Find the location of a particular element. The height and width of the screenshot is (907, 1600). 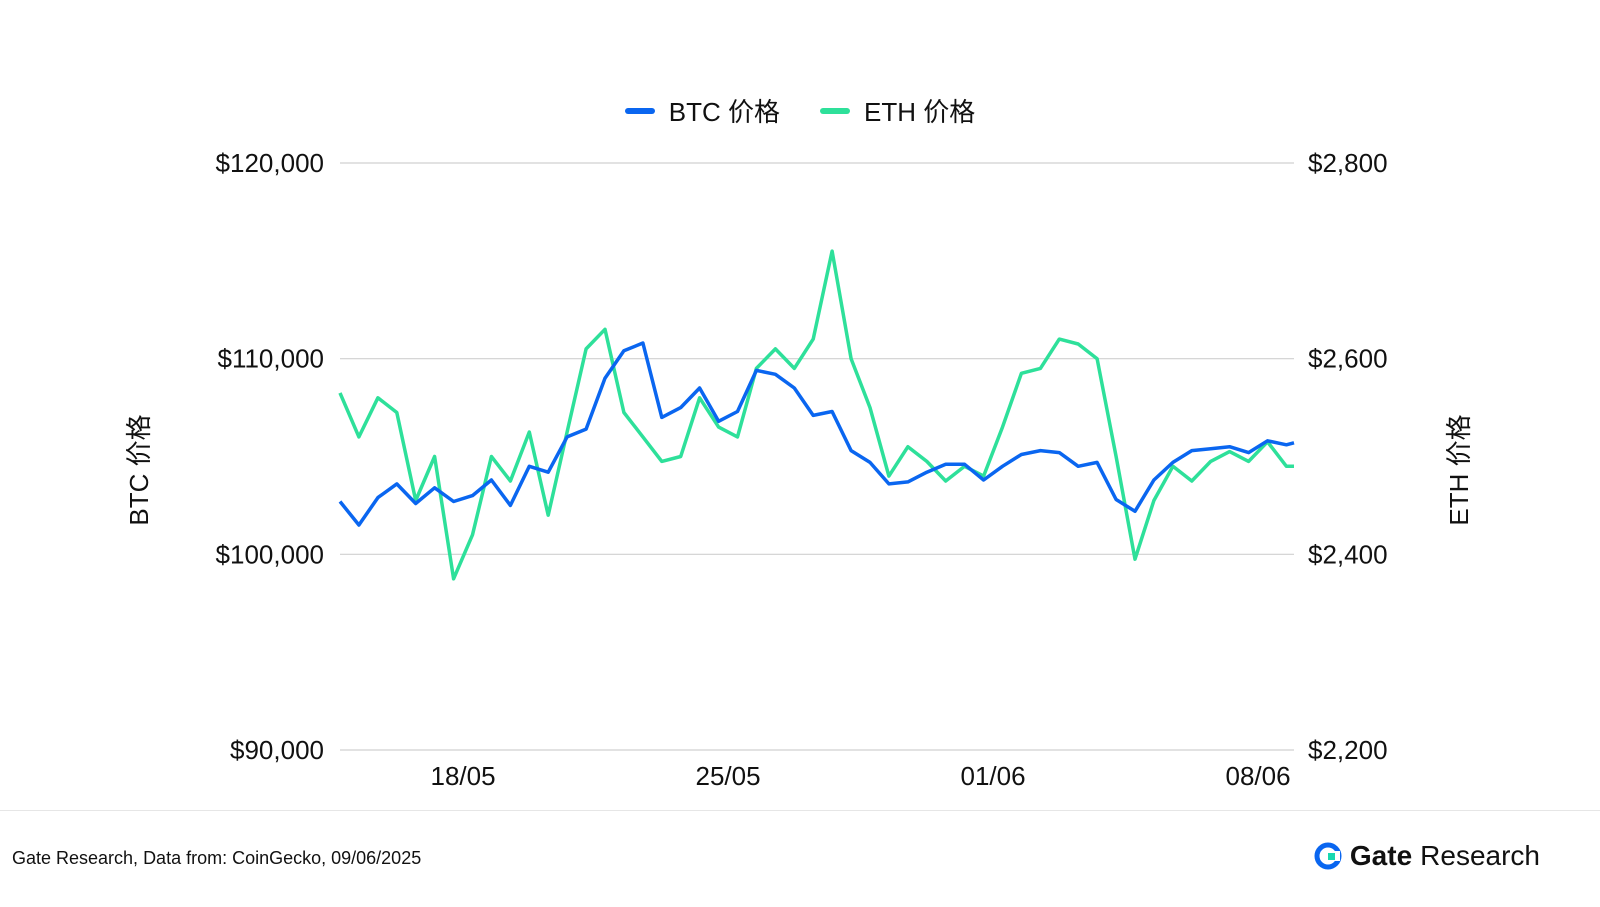

legend-label-eth: ETH 价格 is located at coordinates (920, 112).